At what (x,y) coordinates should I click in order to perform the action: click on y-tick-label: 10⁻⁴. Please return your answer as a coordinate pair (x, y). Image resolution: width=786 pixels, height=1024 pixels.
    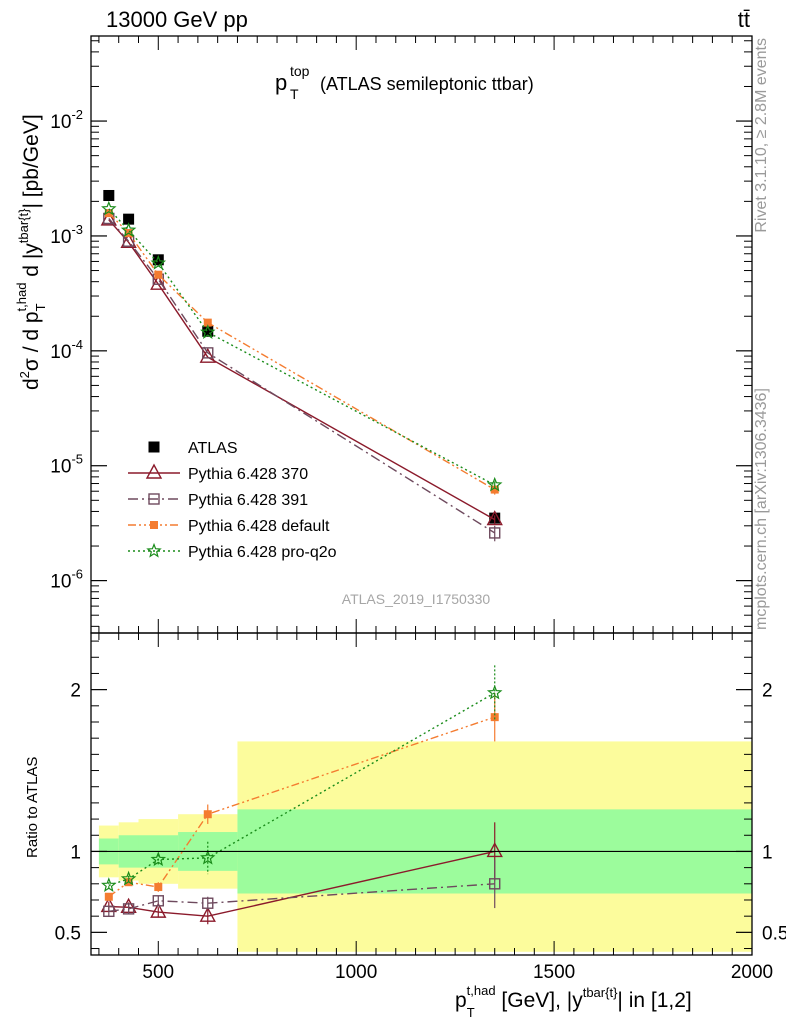
    Looking at the image, I should click on (66, 350).